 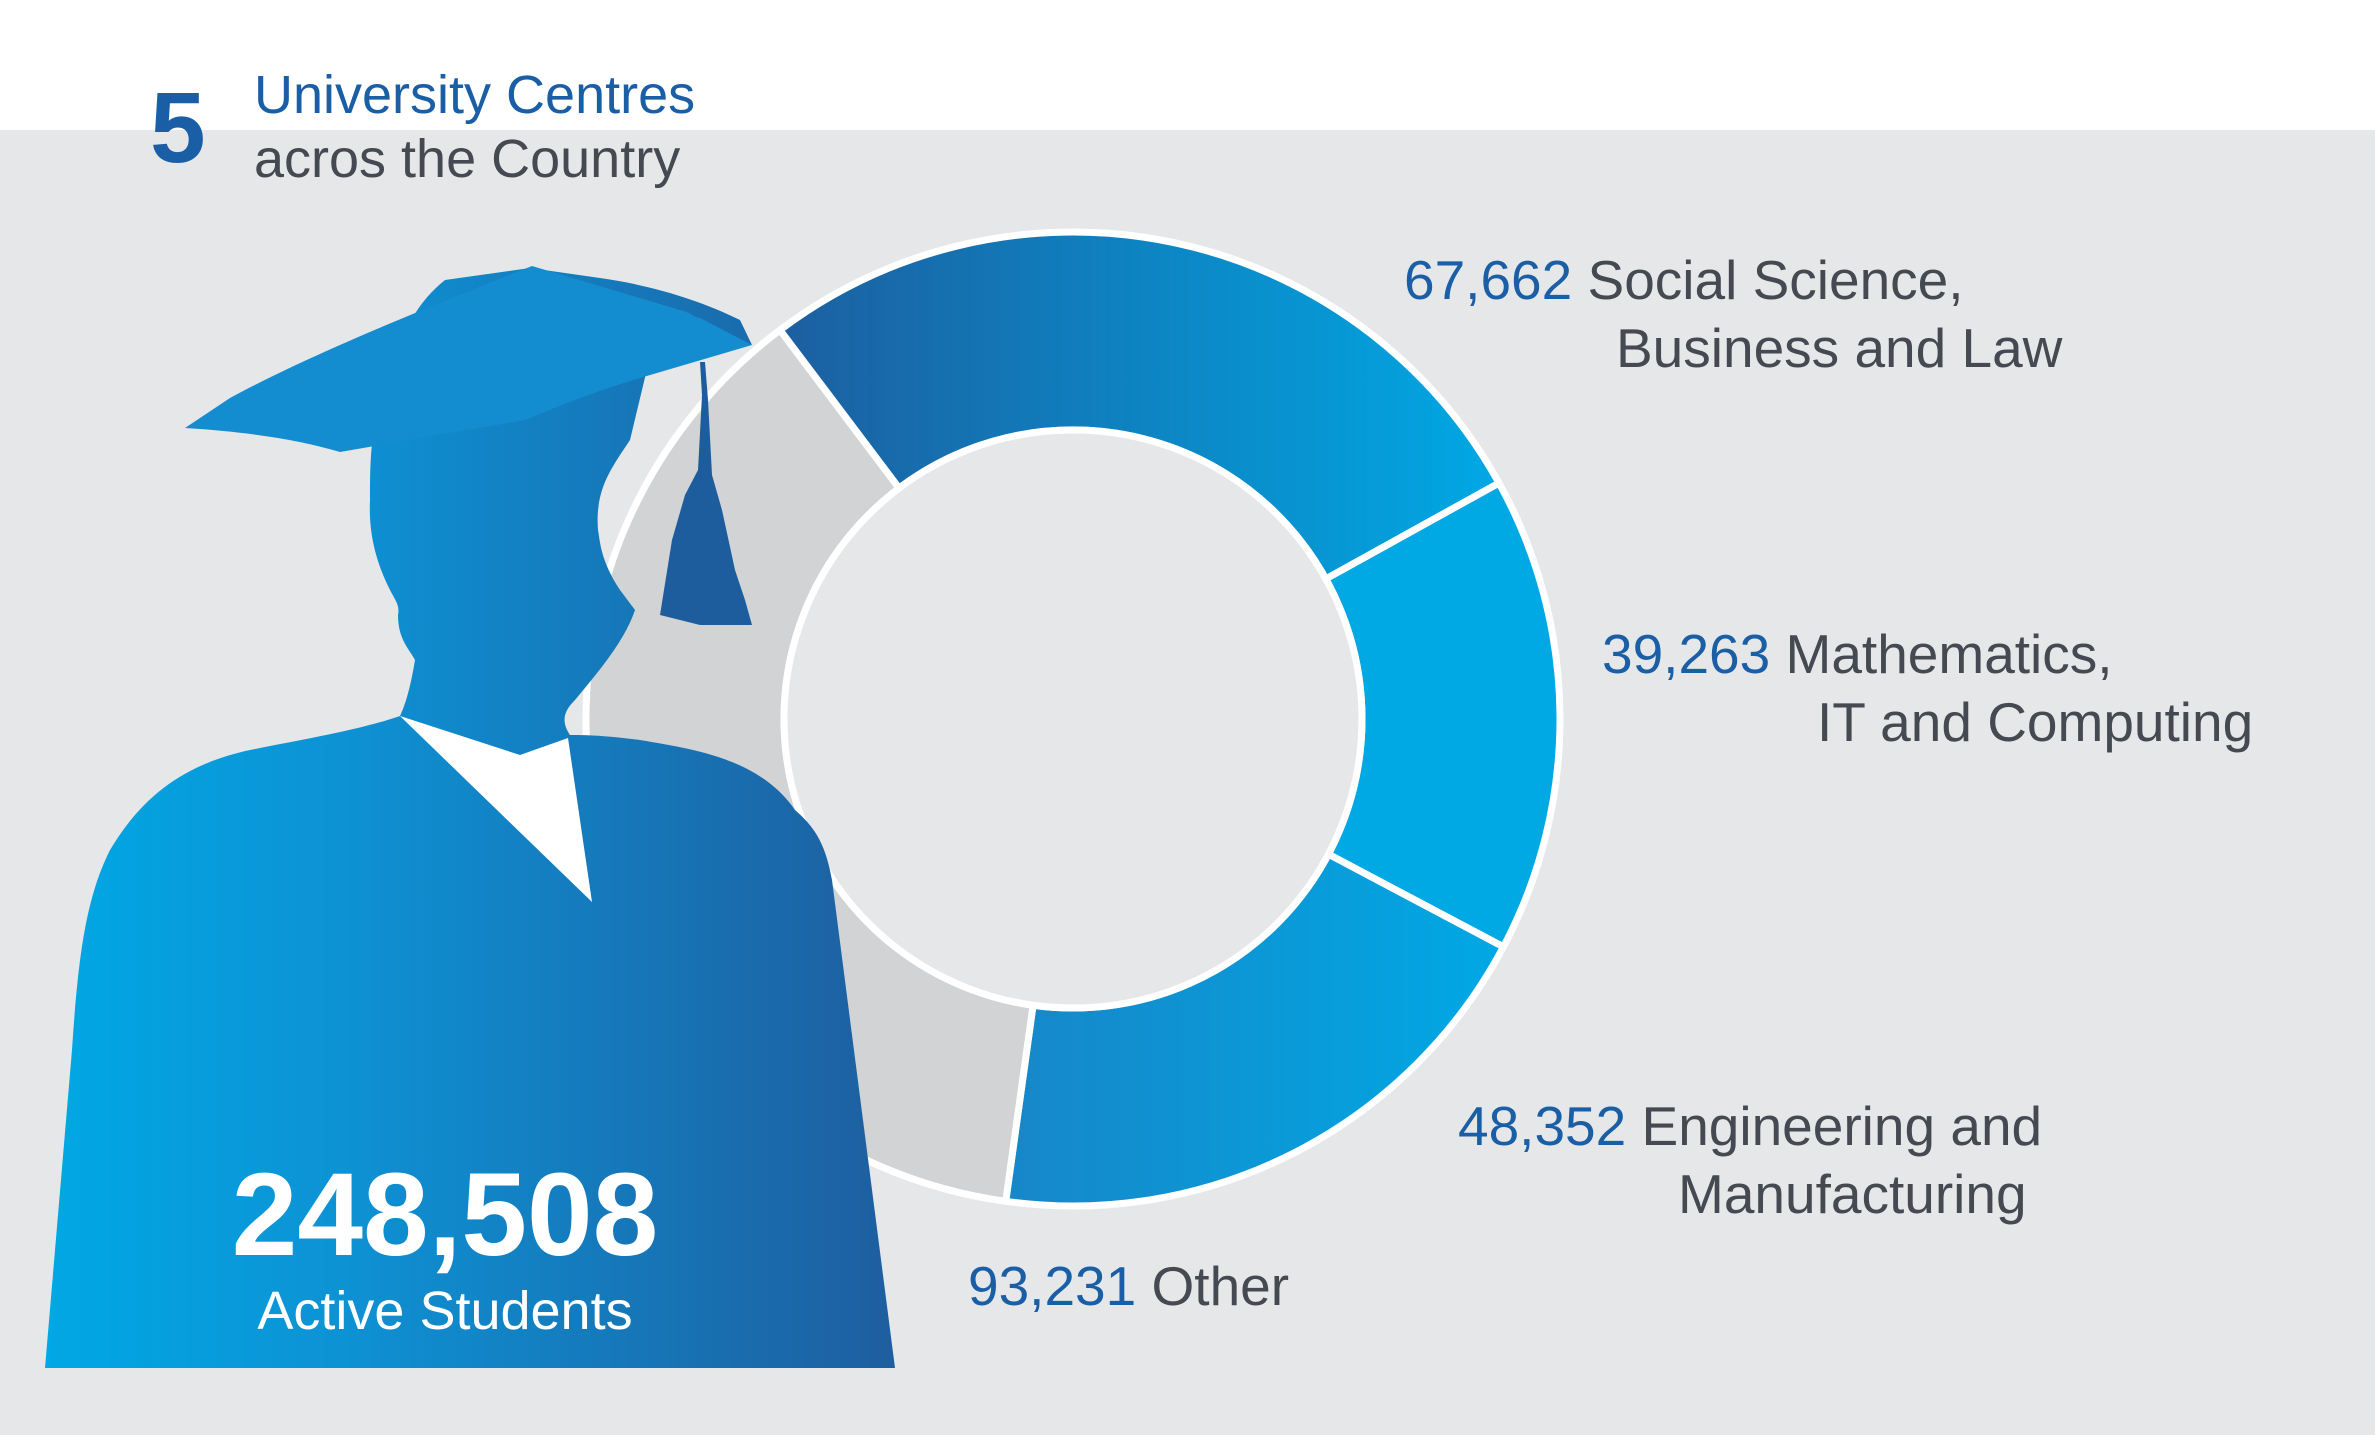 I want to click on slice-category-line2: Business and Law, so click(x=1839, y=348).